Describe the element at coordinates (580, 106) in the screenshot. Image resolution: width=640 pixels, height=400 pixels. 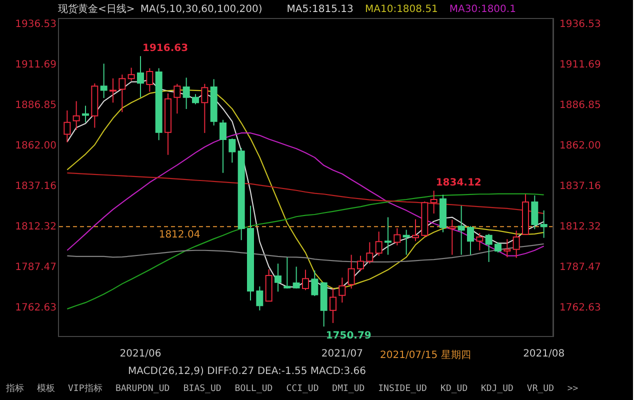
I see `y-tick-label: 1886.85` at that location.